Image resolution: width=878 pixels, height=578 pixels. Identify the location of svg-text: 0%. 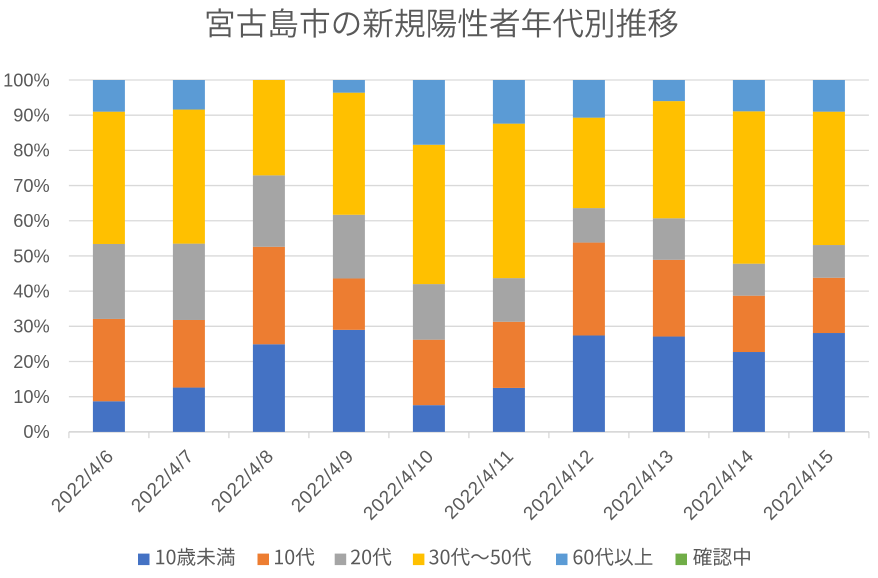
(36, 432).